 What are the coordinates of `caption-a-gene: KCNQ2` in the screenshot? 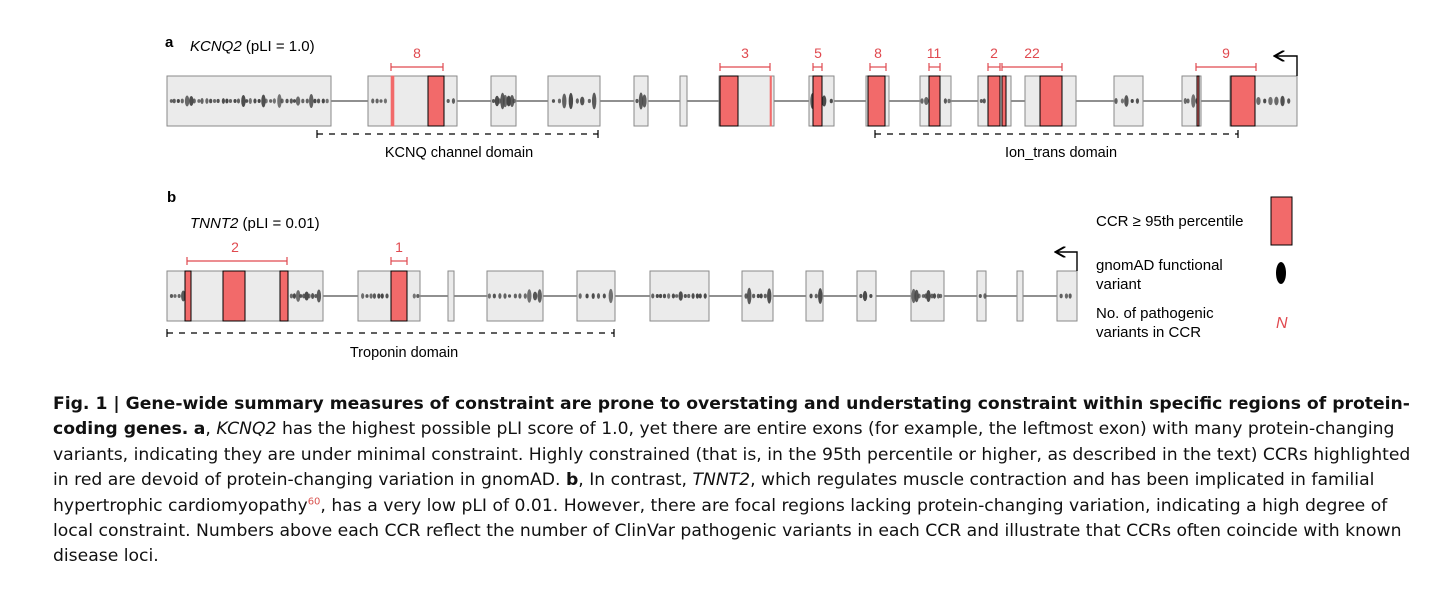 It's located at (246, 429).